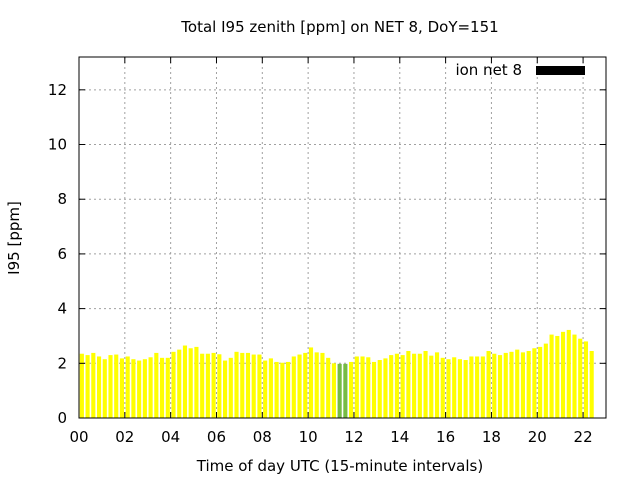 Image resolution: width=640 pixels, height=480 pixels. I want to click on bars, so click(336, 373).